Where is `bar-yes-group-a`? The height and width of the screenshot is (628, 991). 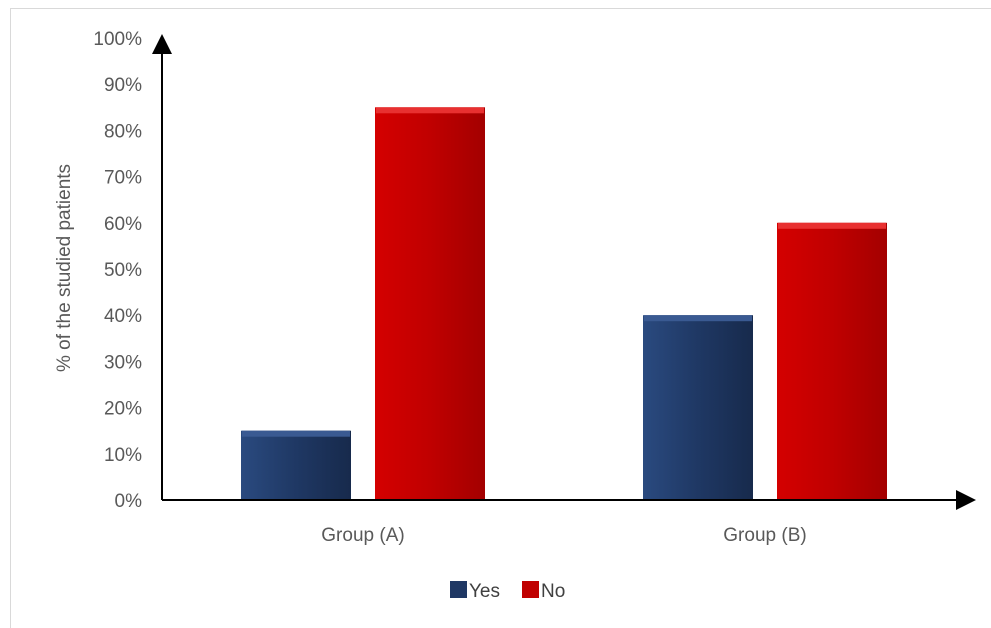
bar-yes-group-a is located at coordinates (296, 465).